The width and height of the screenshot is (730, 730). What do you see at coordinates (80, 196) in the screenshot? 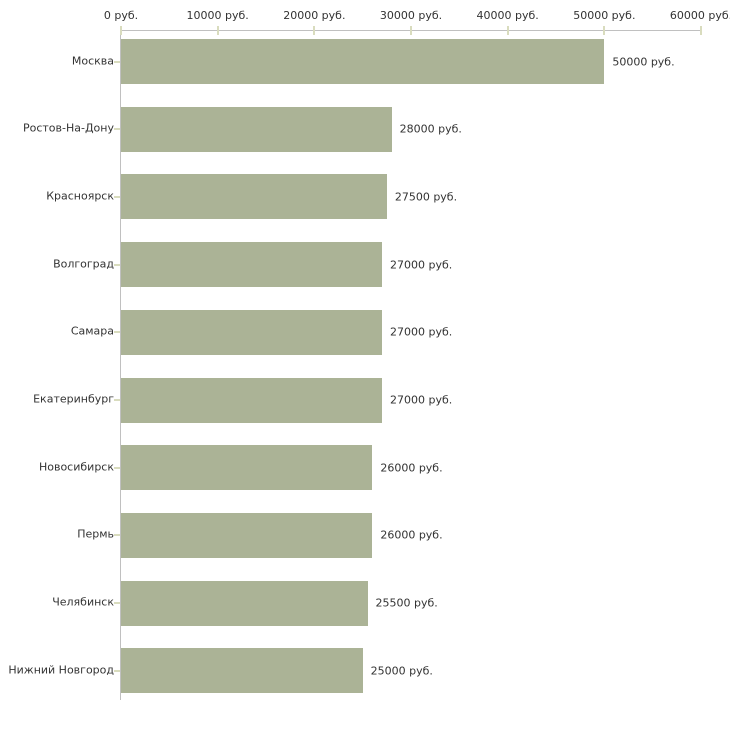
I see `category-label: Красноярск` at bounding box center [80, 196].